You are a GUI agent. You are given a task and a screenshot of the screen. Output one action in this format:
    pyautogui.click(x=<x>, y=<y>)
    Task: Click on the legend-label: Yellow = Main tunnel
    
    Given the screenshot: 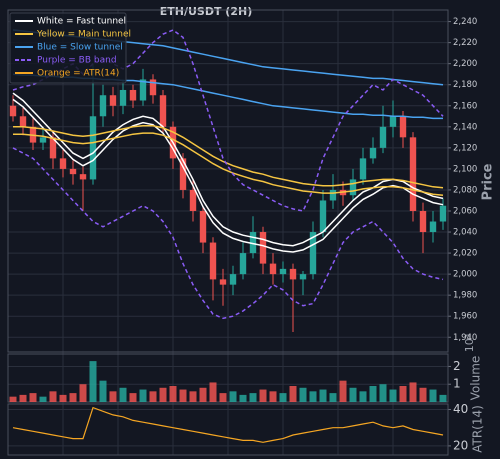 What is the action you would take?
    pyautogui.click(x=83, y=35)
    